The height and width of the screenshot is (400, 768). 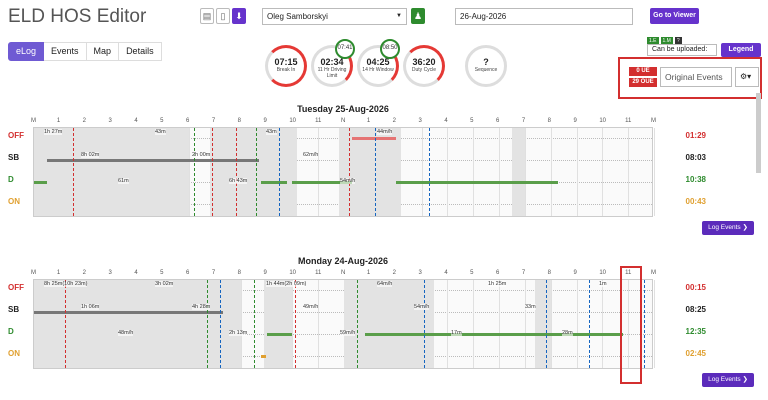 I want to click on go-to-viewer-button: Go to Viewer, so click(x=674, y=16).